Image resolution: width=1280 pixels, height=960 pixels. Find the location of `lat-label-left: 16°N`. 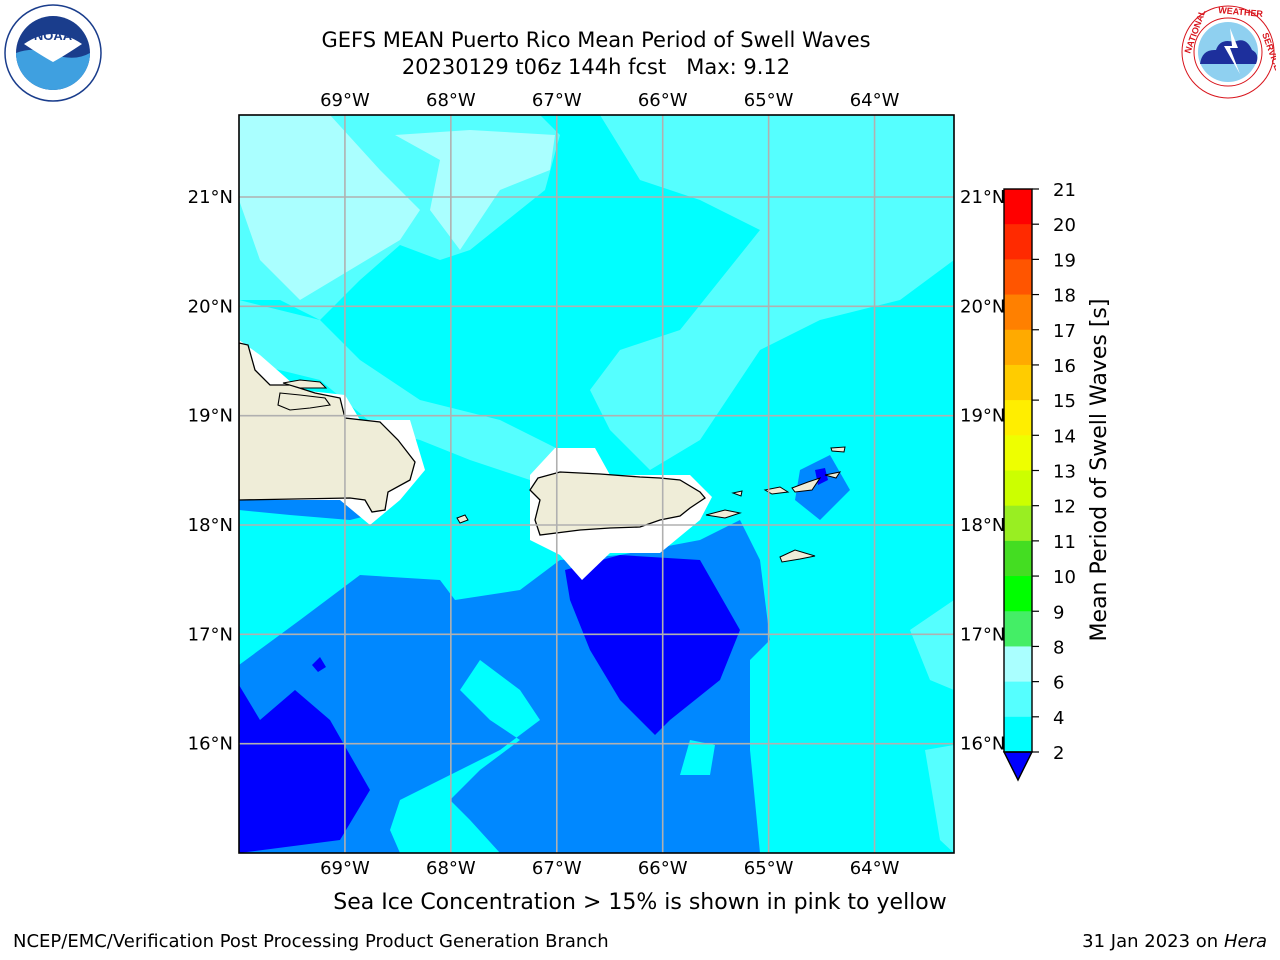

lat-label-left: 16°N is located at coordinates (210, 744).